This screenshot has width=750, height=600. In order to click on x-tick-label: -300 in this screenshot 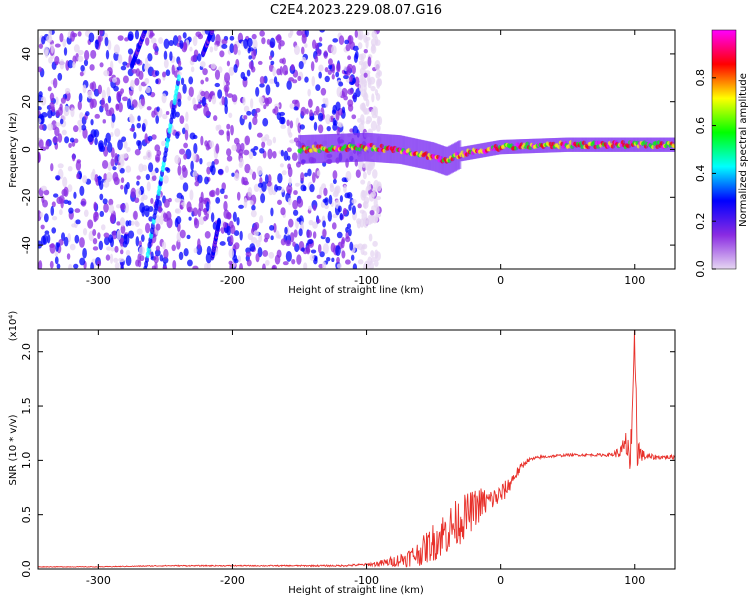, I will do `click(98, 580)`.